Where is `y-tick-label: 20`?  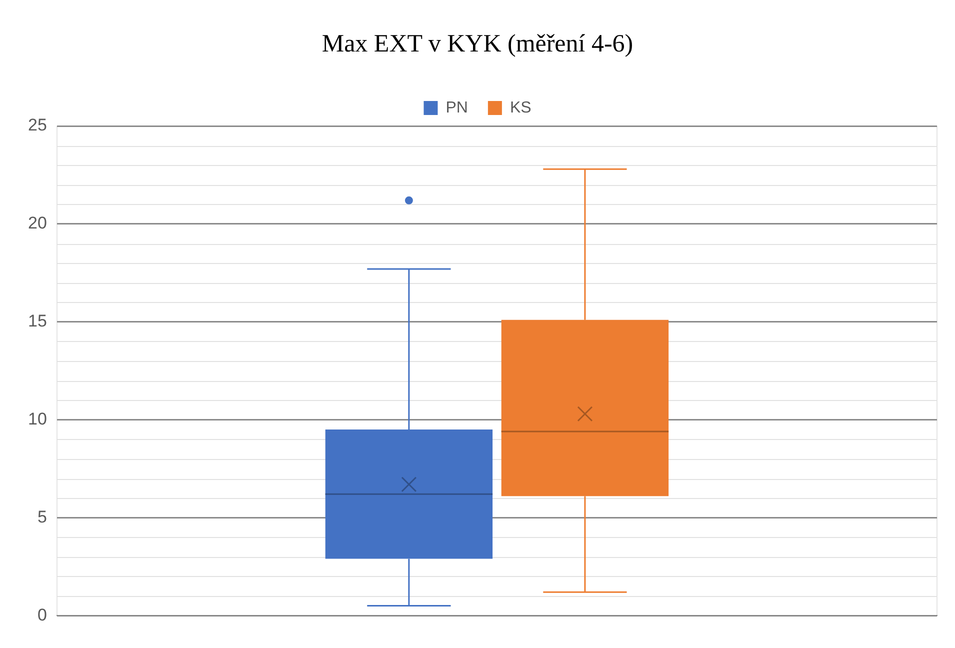
y-tick-label: 20 is located at coordinates (37, 223).